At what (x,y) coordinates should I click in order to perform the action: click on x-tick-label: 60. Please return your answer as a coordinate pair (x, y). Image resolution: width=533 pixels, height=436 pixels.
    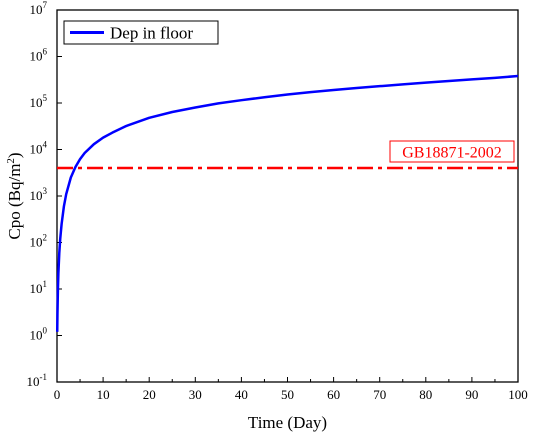
    Looking at the image, I should click on (333, 394).